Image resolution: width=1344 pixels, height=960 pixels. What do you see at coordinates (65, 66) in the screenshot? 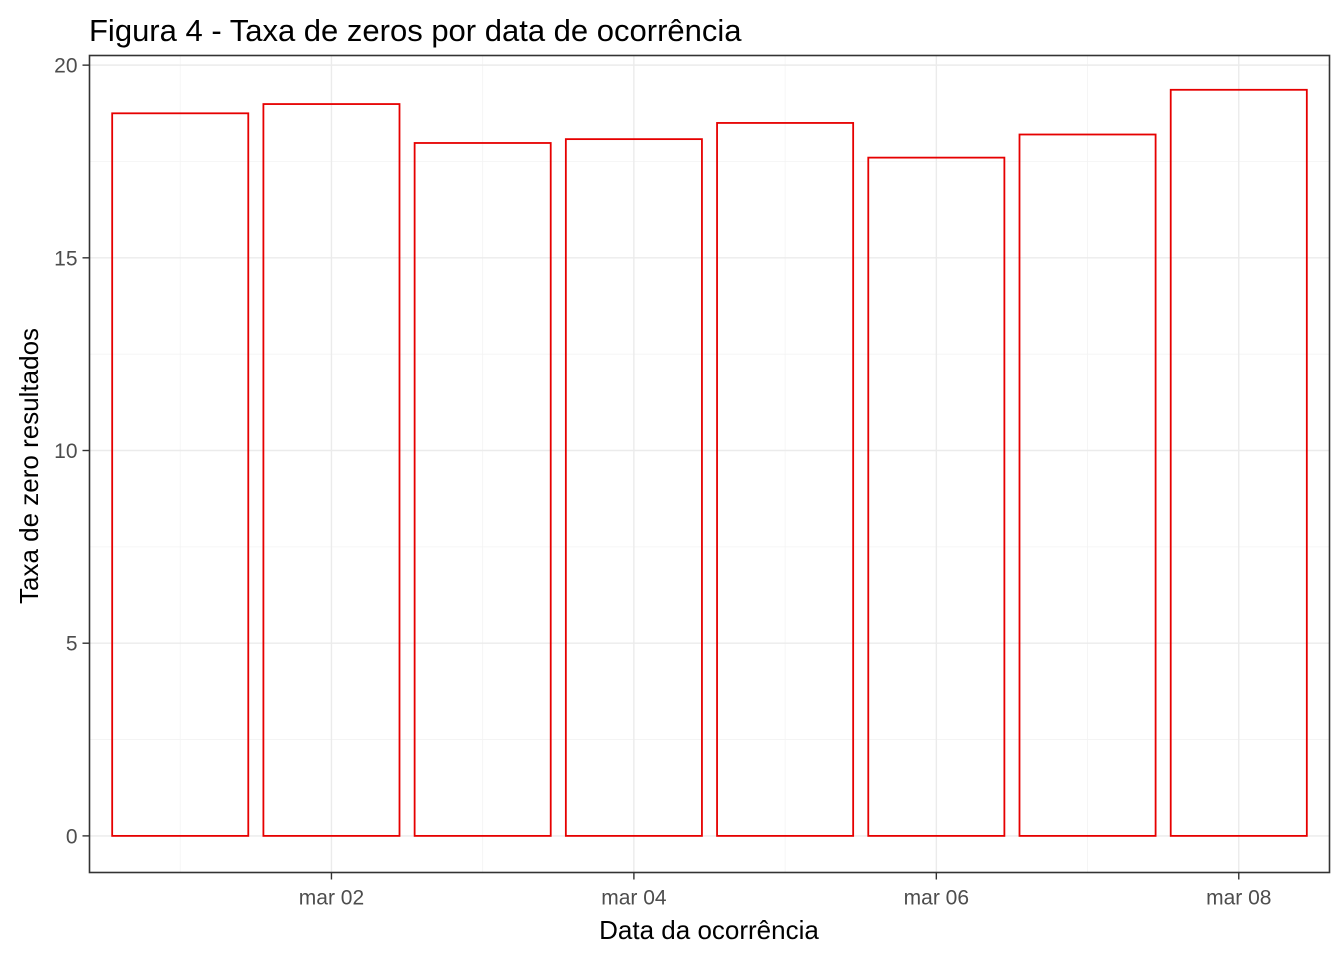
I see `y-tick-label: 20` at bounding box center [65, 66].